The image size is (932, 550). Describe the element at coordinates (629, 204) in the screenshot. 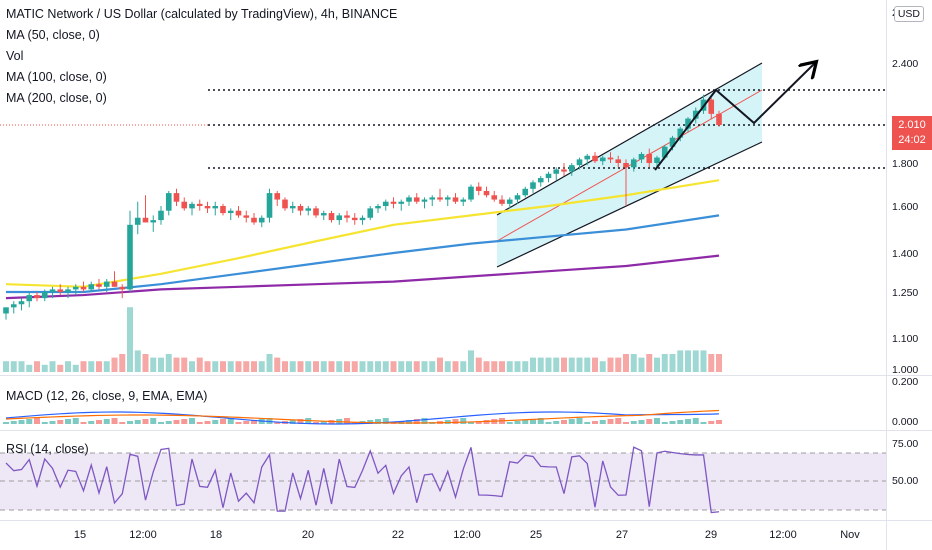

I see `channel-lower-line` at that location.